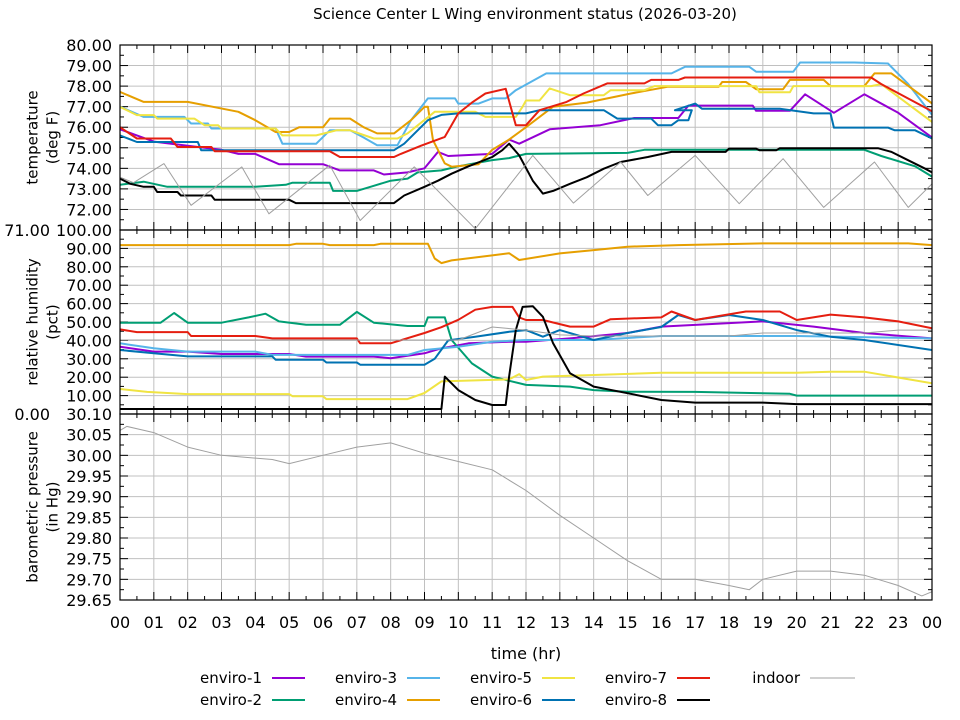 Image resolution: width=960 pixels, height=720 pixels. What do you see at coordinates (89, 435) in the screenshot?
I see `y-tick-label: 30.05` at bounding box center [89, 435].